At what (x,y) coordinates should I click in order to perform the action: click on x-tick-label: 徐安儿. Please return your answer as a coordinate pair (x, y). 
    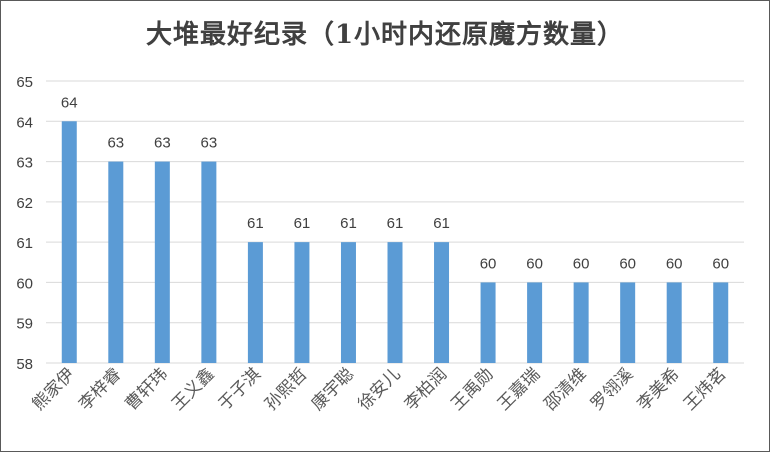
    Looking at the image, I should click on (379, 389).